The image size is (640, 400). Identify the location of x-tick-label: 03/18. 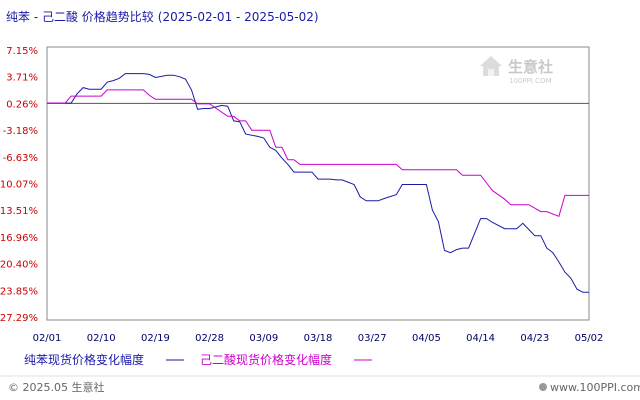
(318, 338).